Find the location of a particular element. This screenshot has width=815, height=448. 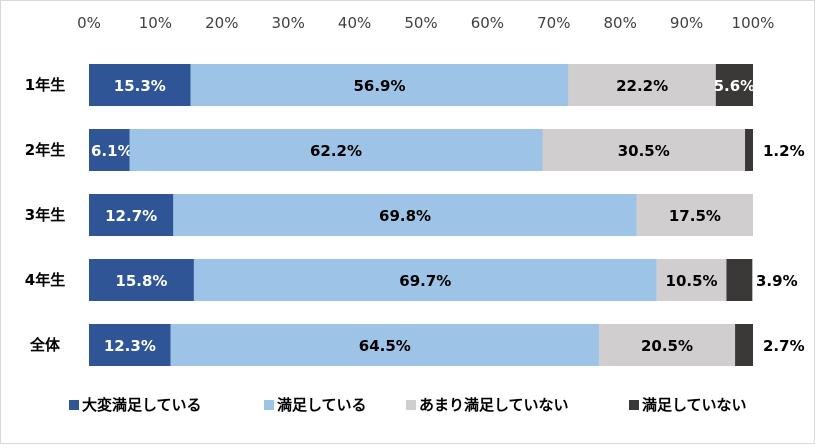

data-label: 56.9% is located at coordinates (379, 86).